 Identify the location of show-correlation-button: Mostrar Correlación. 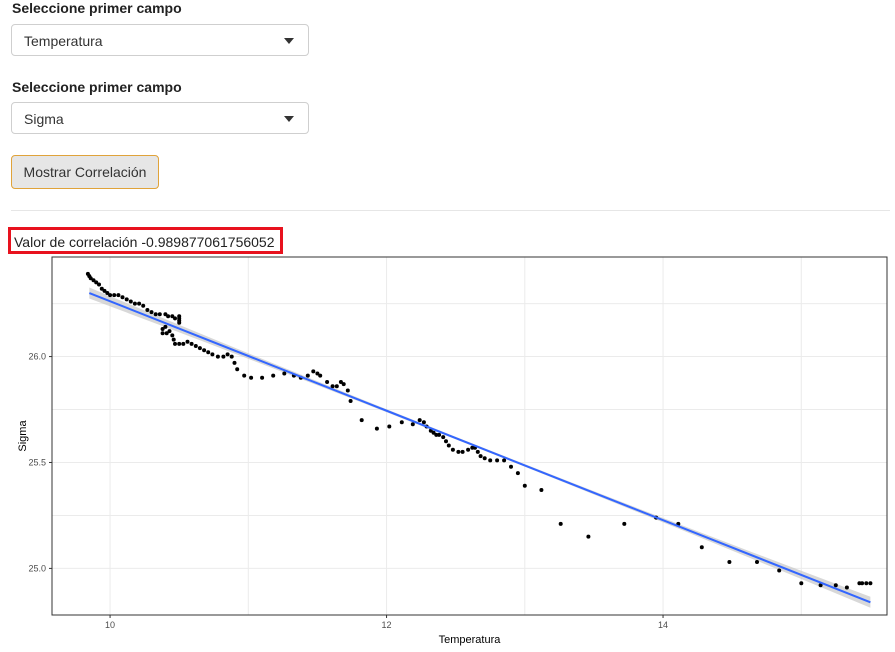
(85, 172).